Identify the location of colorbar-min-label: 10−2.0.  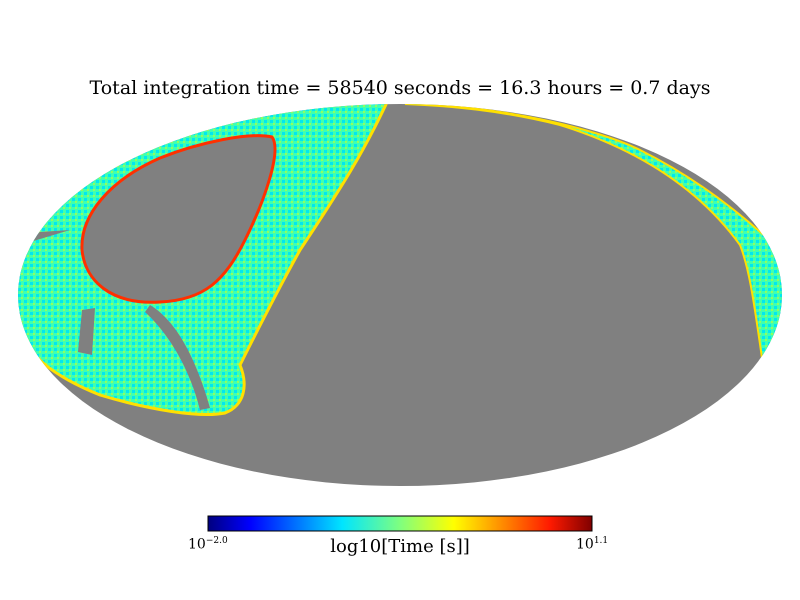
(208, 544).